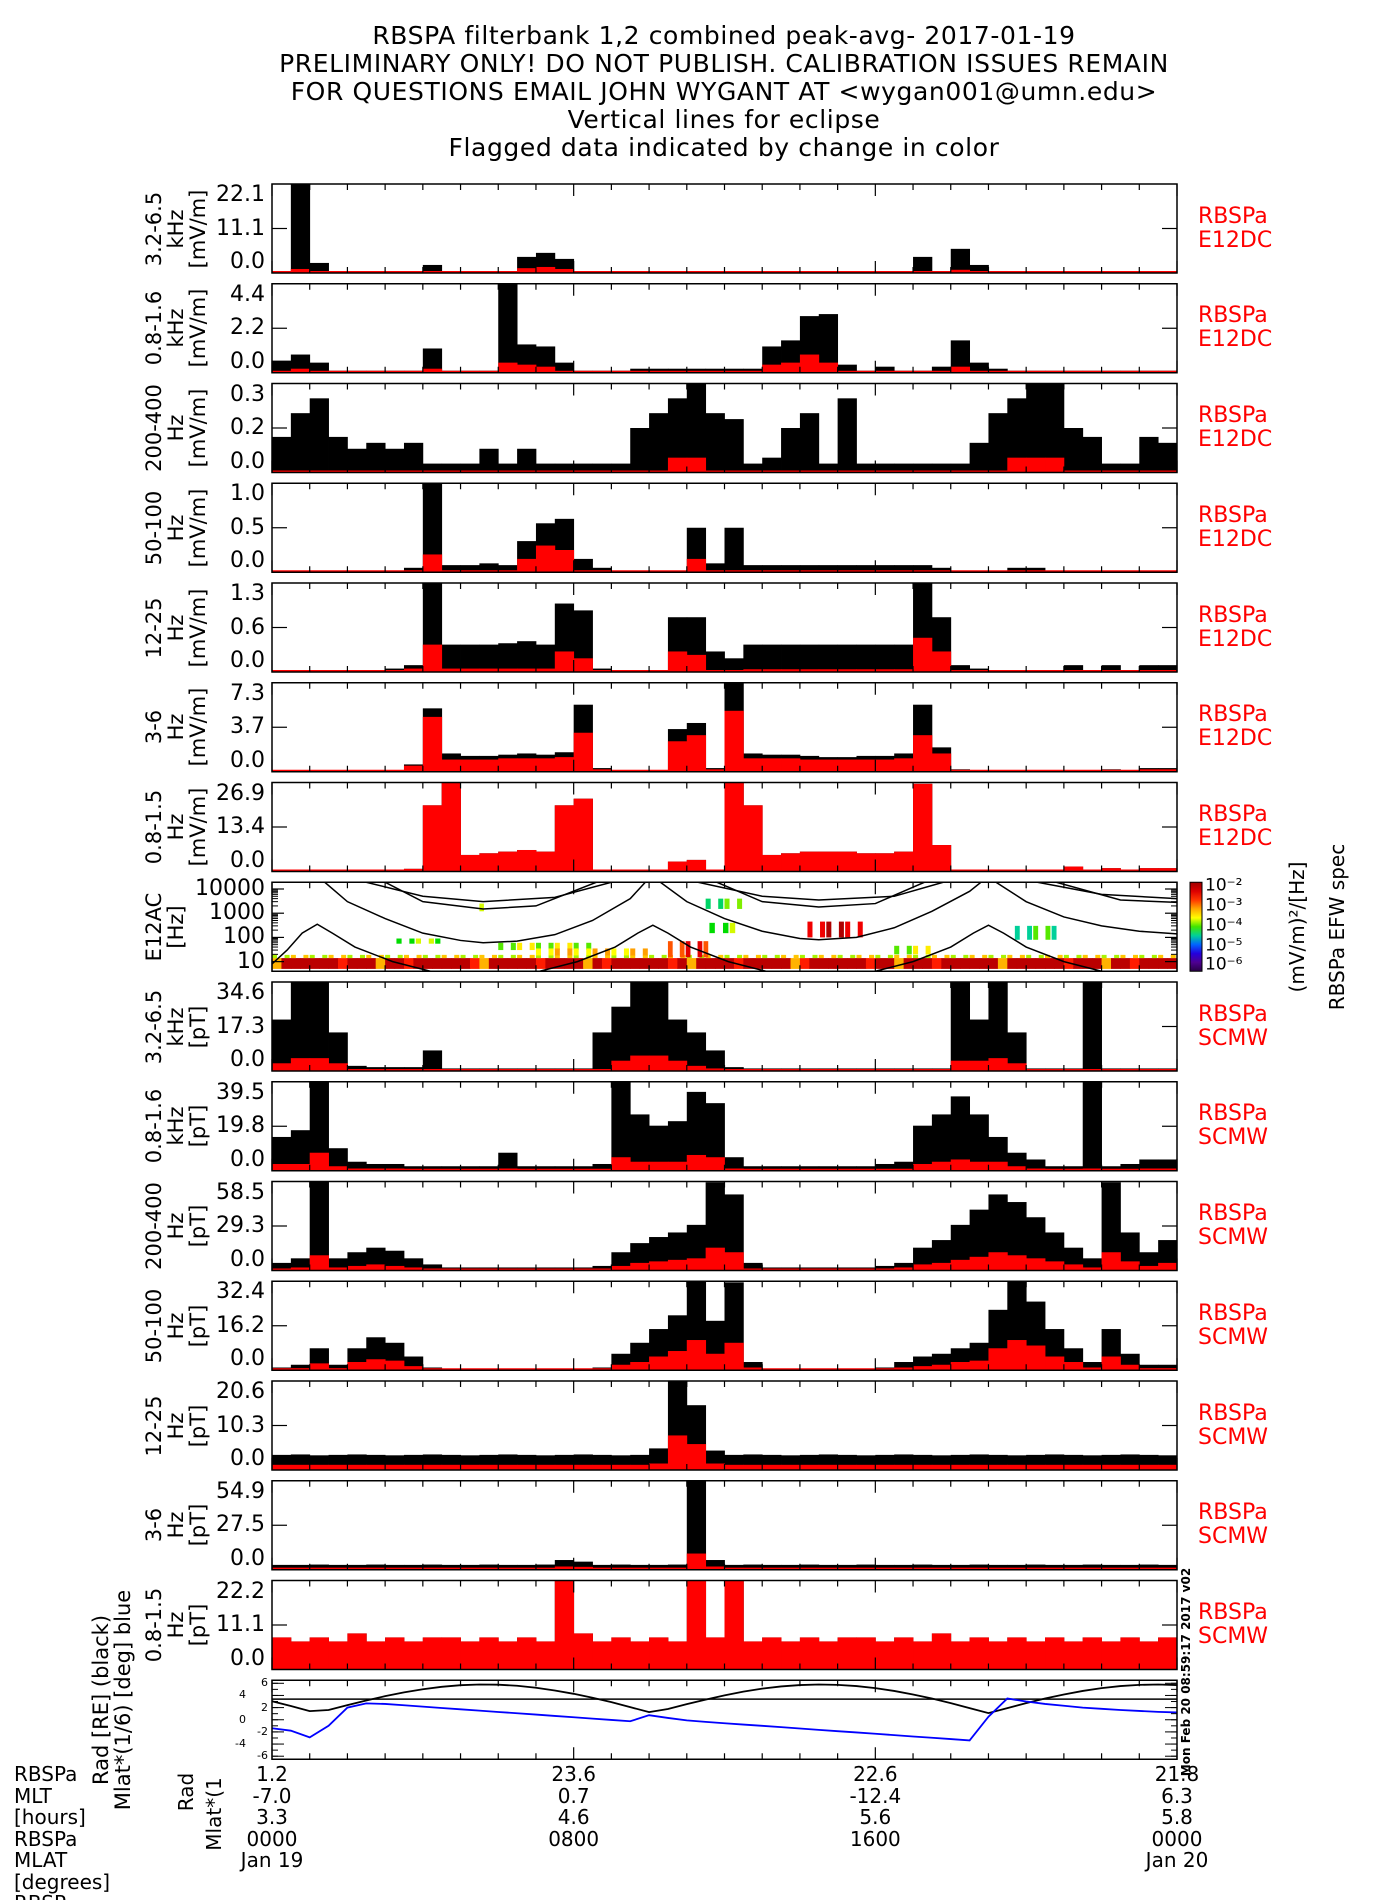 This screenshot has width=1400, height=1900. What do you see at coordinates (875, 1838) in the screenshot?
I see `footer-value: 1600` at bounding box center [875, 1838].